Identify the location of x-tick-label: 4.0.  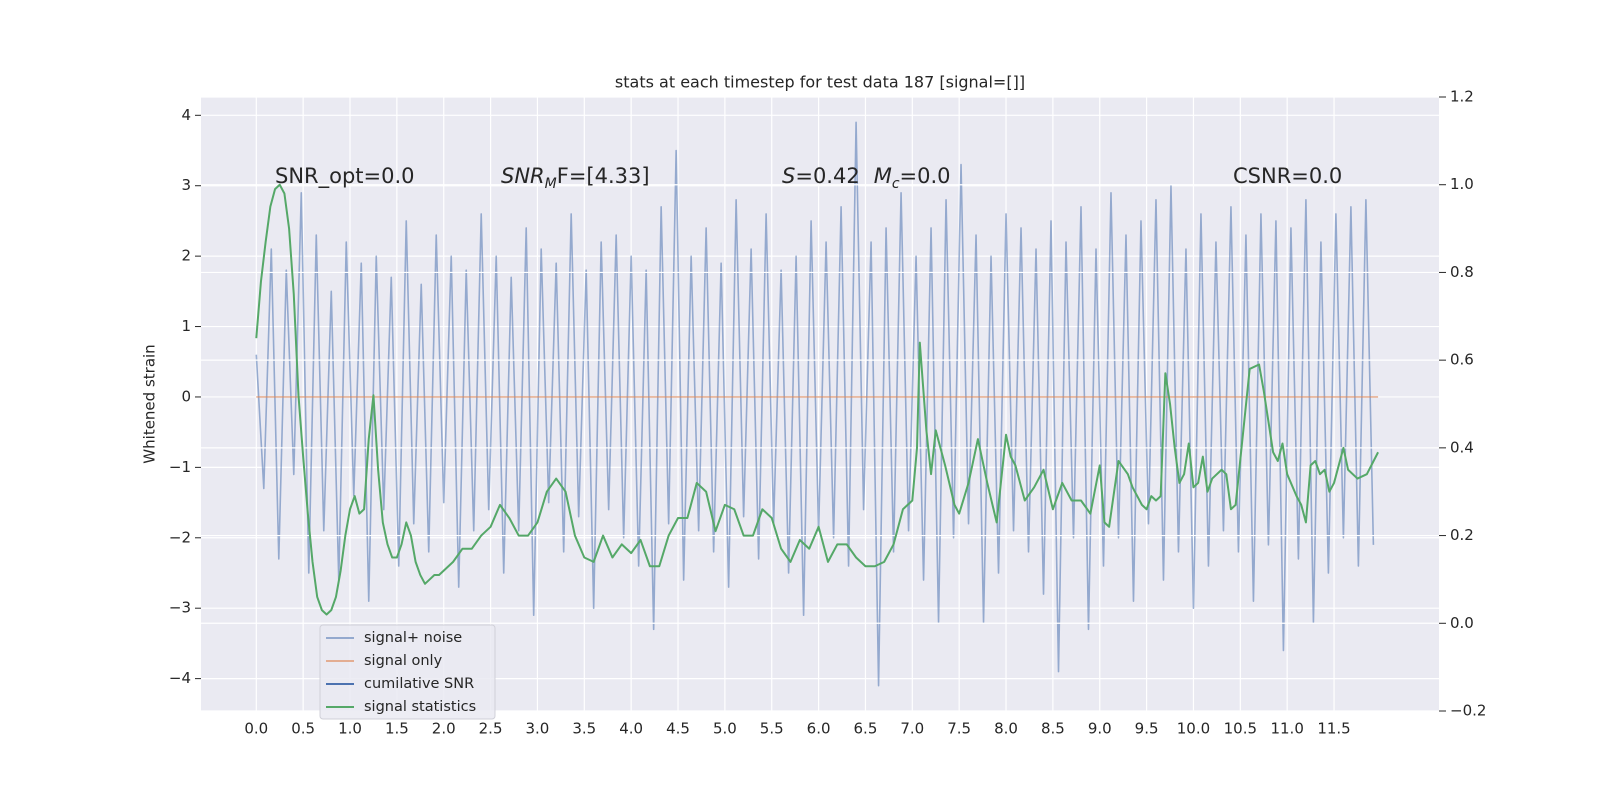
(631, 729).